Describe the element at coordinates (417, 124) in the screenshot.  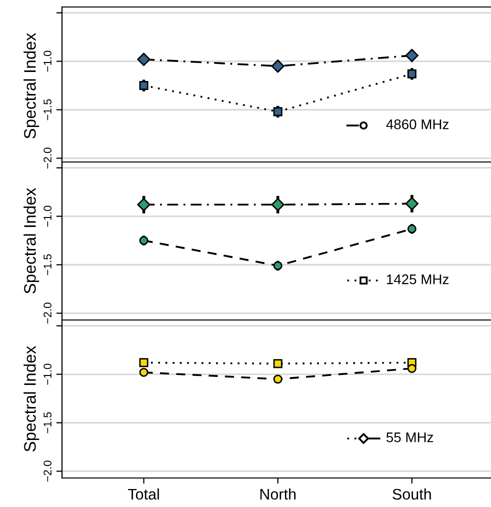
I see `annotation: 4860 MHz` at that location.